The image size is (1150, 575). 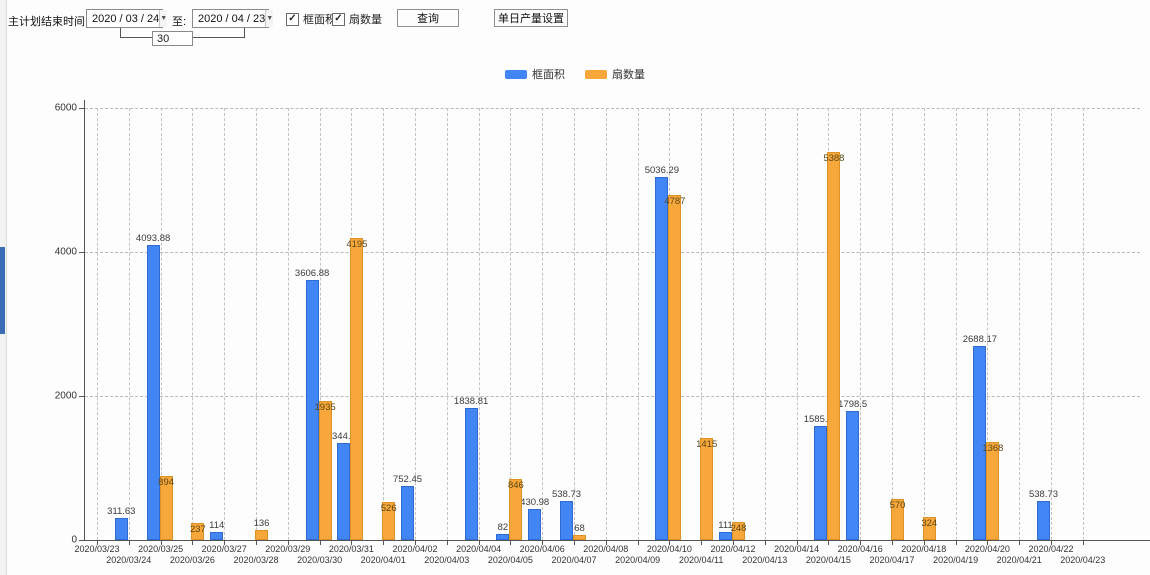 I want to click on checkbox-fan-count: ✓ 扇数量, so click(x=357, y=19).